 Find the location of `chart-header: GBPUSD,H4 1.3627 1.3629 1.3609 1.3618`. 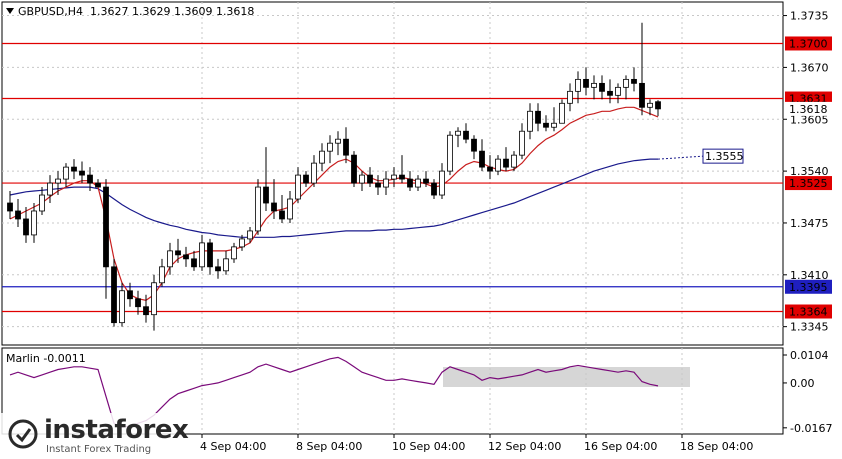

chart-header: GBPUSD,H4 1.3627 1.3629 1.3609 1.3618 is located at coordinates (130, 11).